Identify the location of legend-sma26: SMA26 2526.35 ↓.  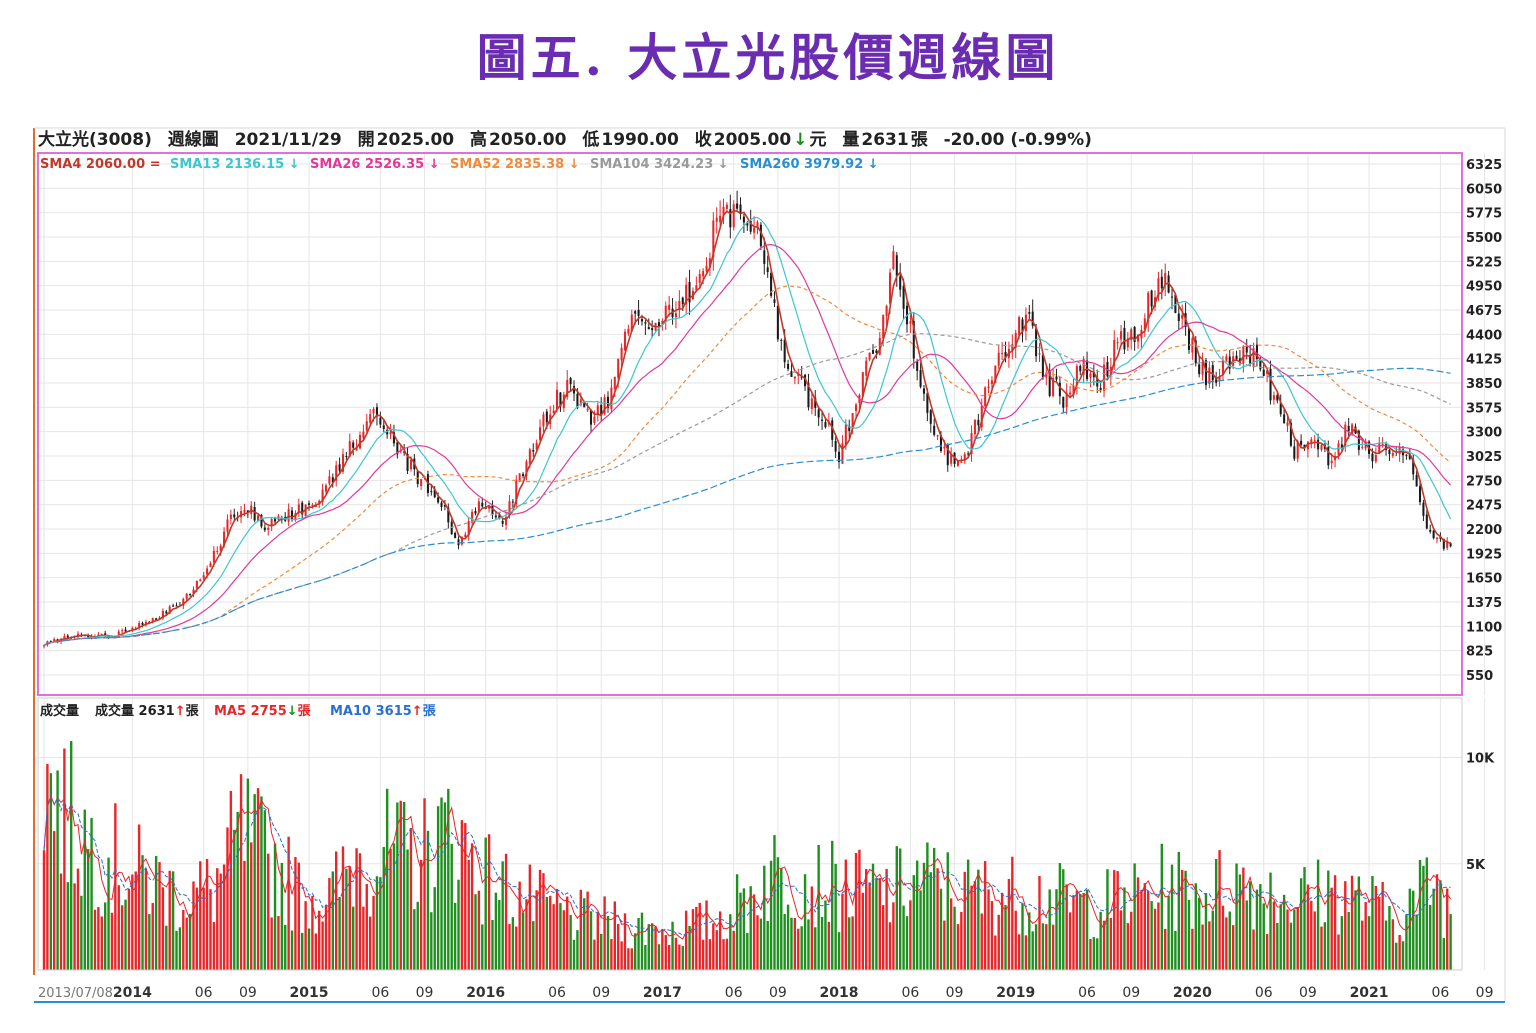
(375, 164).